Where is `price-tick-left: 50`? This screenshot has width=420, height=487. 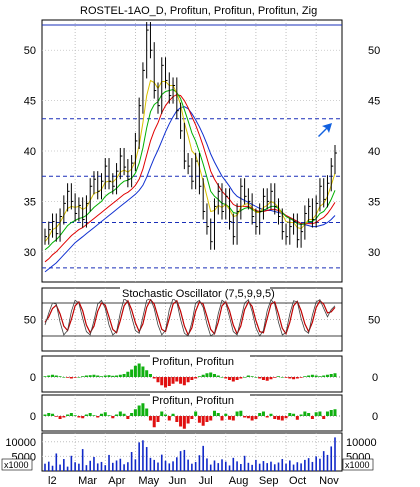 price-tick-left: 50 is located at coordinates (30, 51).